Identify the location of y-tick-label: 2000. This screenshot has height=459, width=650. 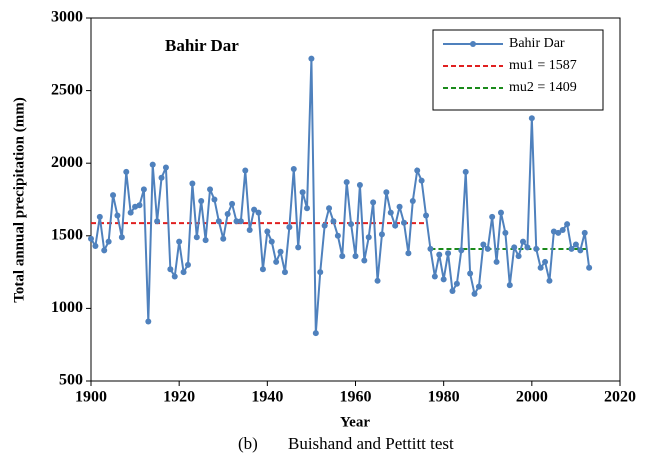
(67, 162).